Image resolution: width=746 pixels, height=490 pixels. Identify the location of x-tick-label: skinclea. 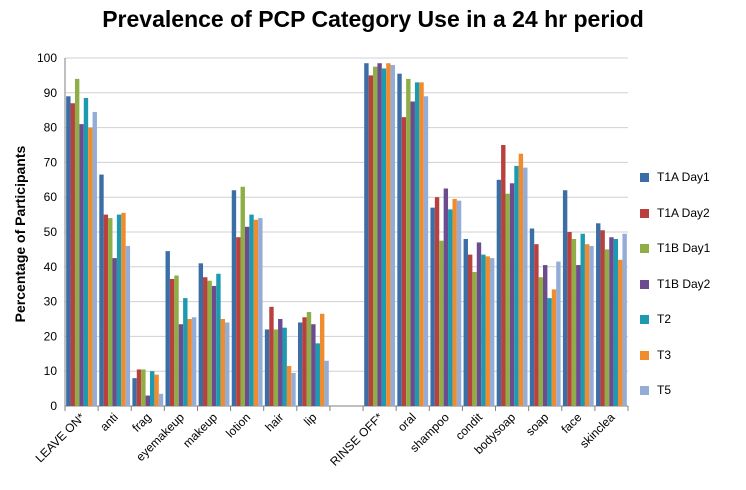
(597, 430).